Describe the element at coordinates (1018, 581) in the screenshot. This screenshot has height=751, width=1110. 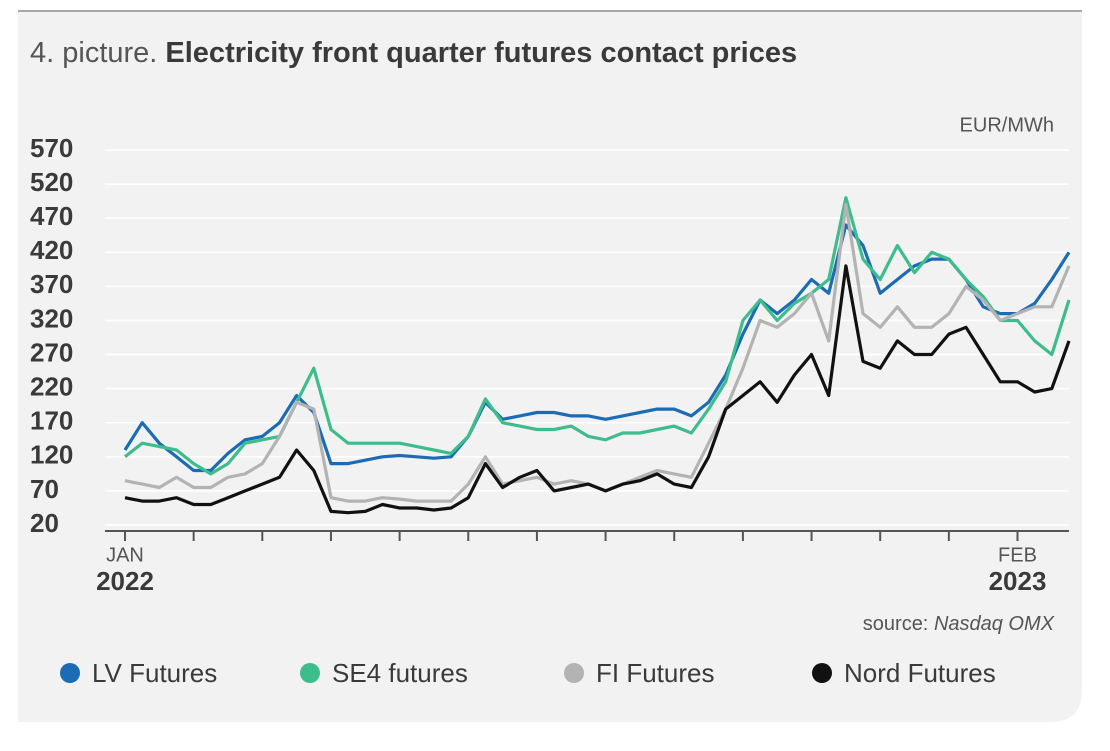
I see `x-year-label: 2023` at that location.